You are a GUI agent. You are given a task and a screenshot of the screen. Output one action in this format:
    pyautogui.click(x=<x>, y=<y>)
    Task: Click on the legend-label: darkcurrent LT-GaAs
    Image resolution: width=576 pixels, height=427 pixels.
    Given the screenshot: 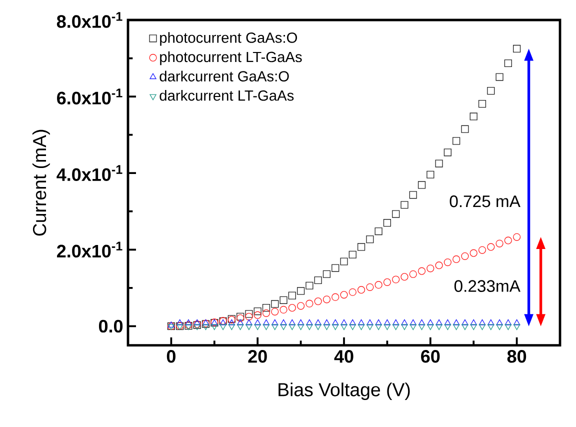 What is the action you would take?
    pyautogui.click(x=227, y=95)
    